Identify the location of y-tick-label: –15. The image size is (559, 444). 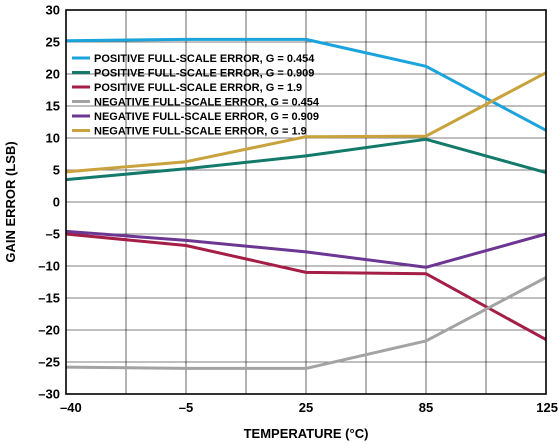
(49, 298).